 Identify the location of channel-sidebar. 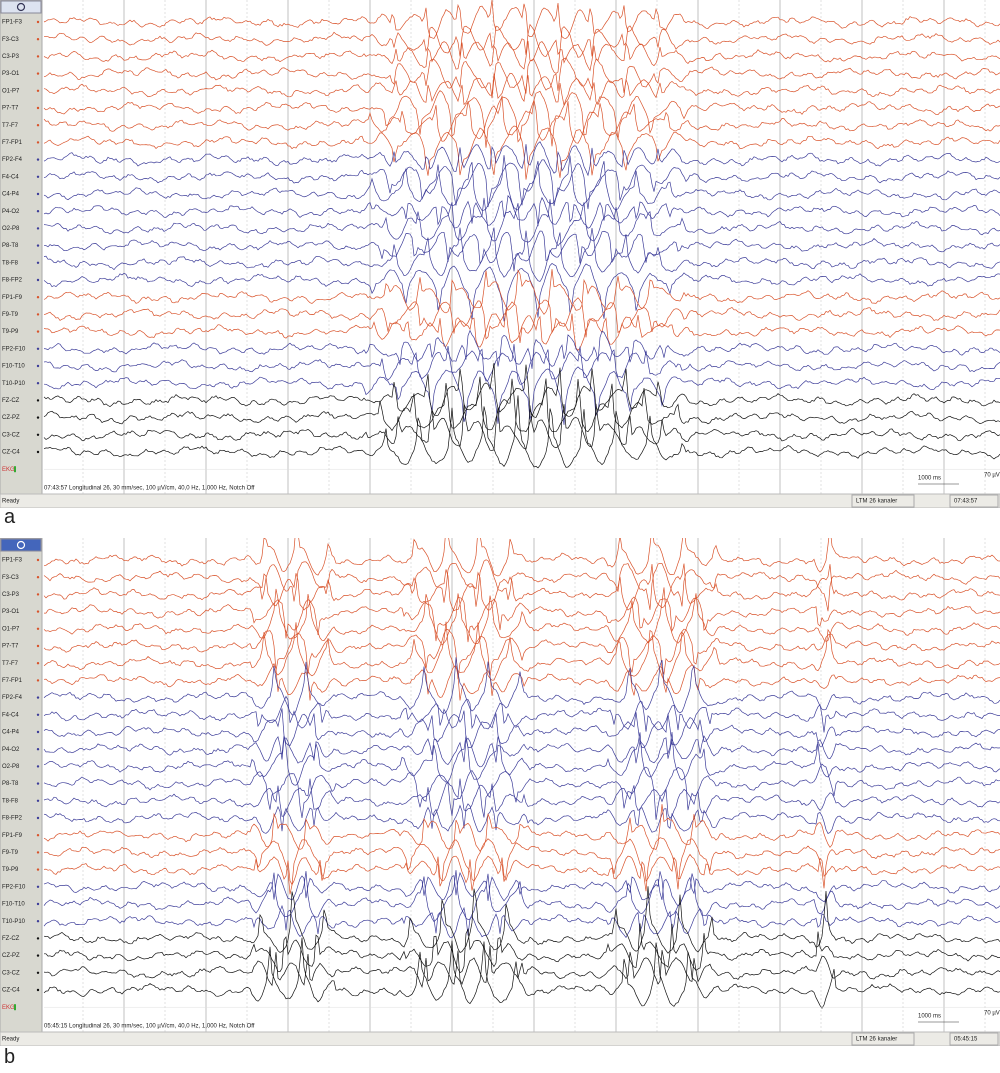
(21, 785).